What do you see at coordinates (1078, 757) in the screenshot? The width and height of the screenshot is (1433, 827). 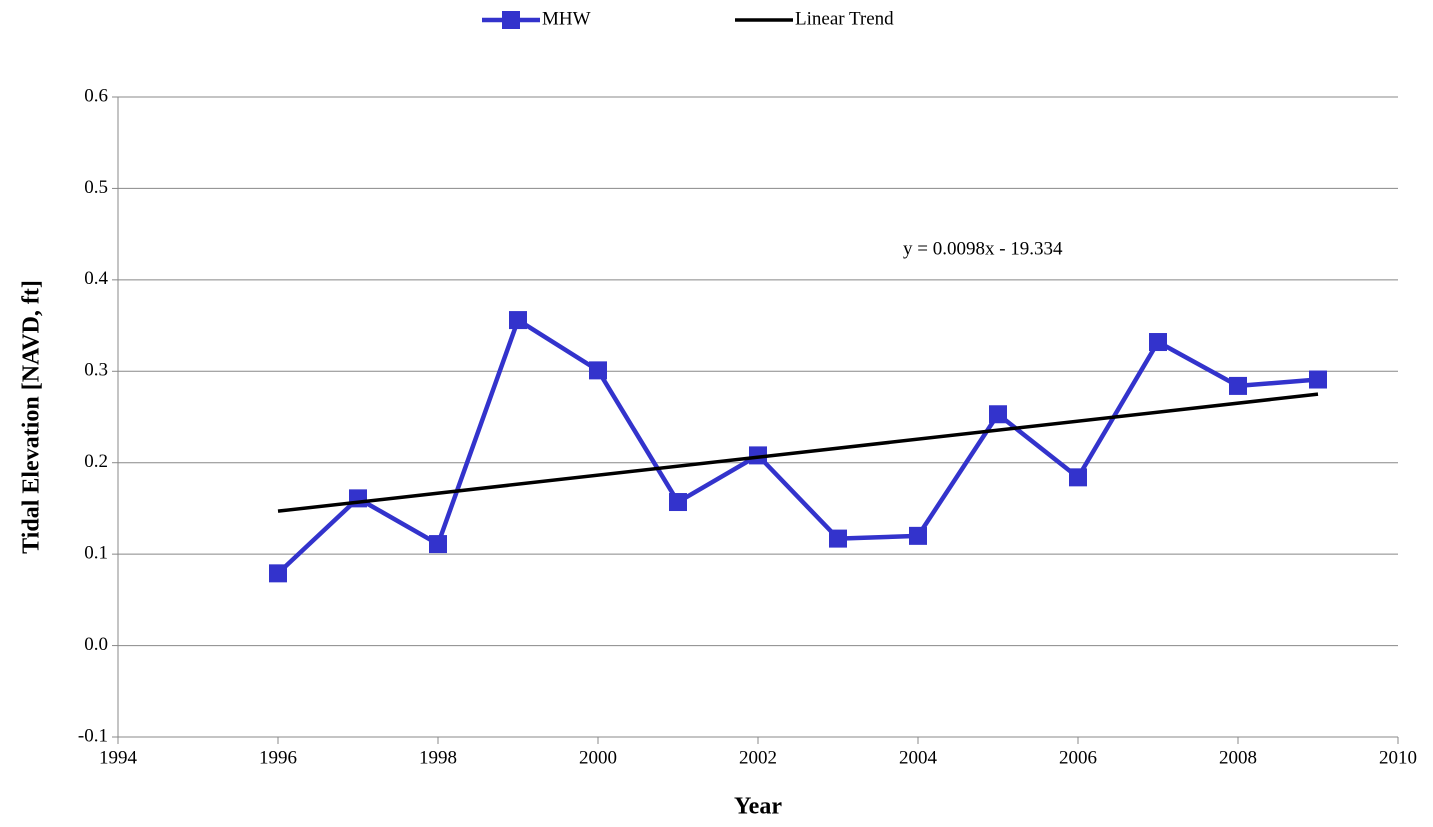 I see `x-tick-label: 2006` at bounding box center [1078, 757].